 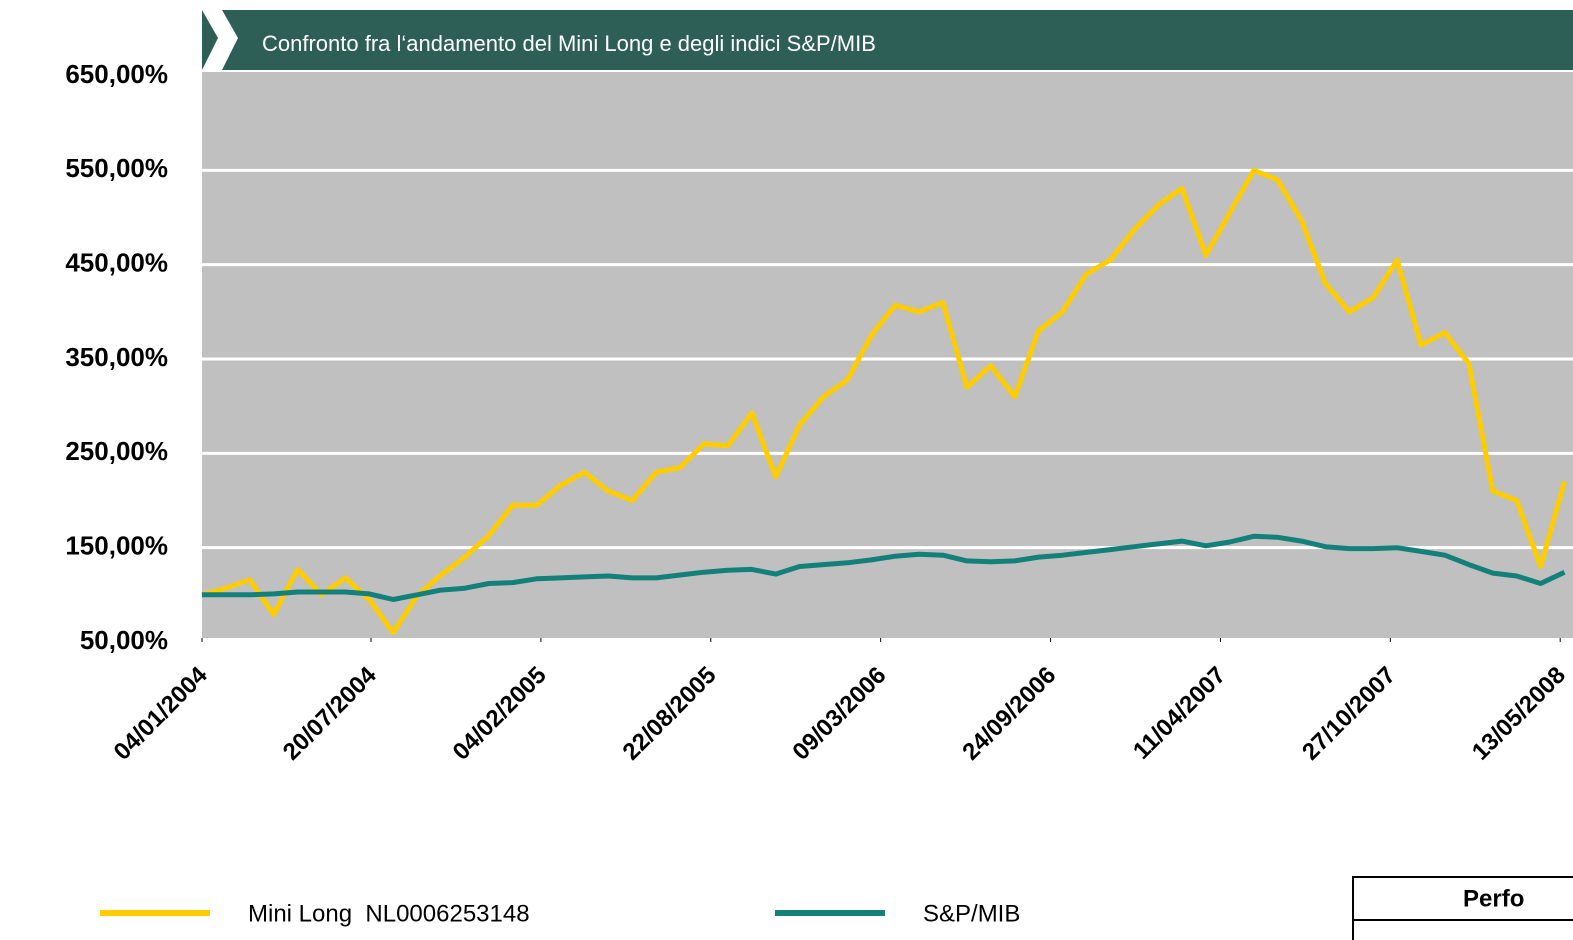 I want to click on x-tick-label: 04/02/2005, so click(x=500, y=714).